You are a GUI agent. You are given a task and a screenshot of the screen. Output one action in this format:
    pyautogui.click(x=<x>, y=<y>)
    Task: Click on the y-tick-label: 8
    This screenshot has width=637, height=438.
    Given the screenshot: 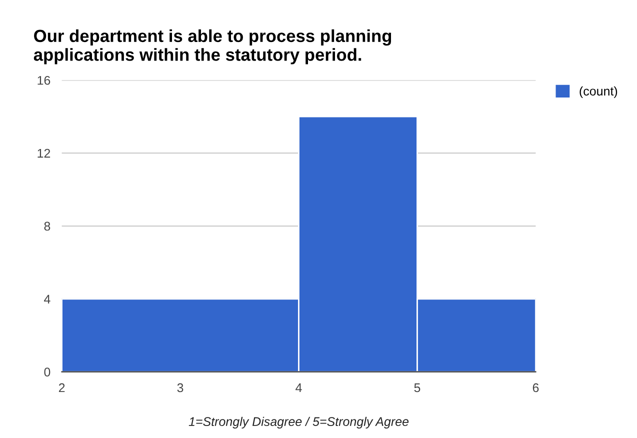 What is the action you would take?
    pyautogui.click(x=47, y=226)
    